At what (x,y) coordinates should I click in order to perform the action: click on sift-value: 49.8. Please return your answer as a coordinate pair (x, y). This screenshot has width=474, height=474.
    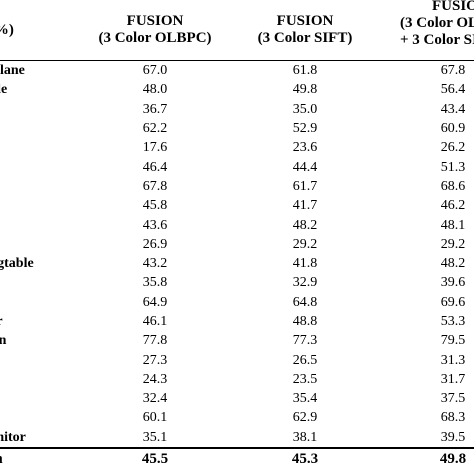
    Looking at the image, I should click on (305, 90).